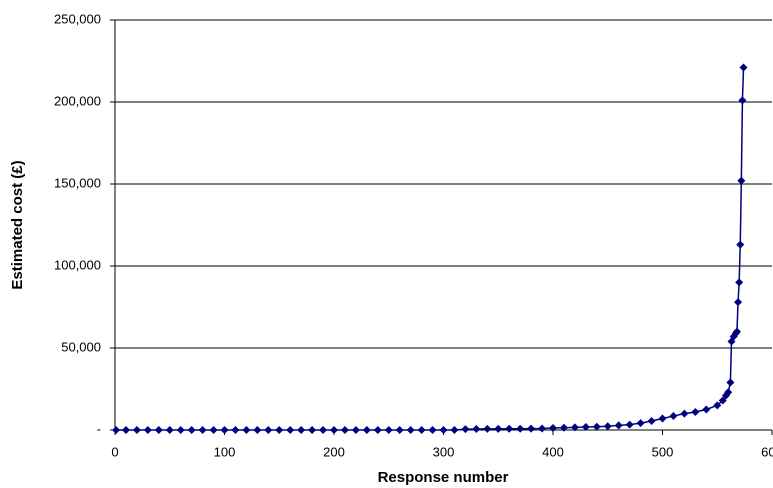 The height and width of the screenshot is (488, 773). What do you see at coordinates (99, 428) in the screenshot?
I see `y-tick-label: -` at bounding box center [99, 428].